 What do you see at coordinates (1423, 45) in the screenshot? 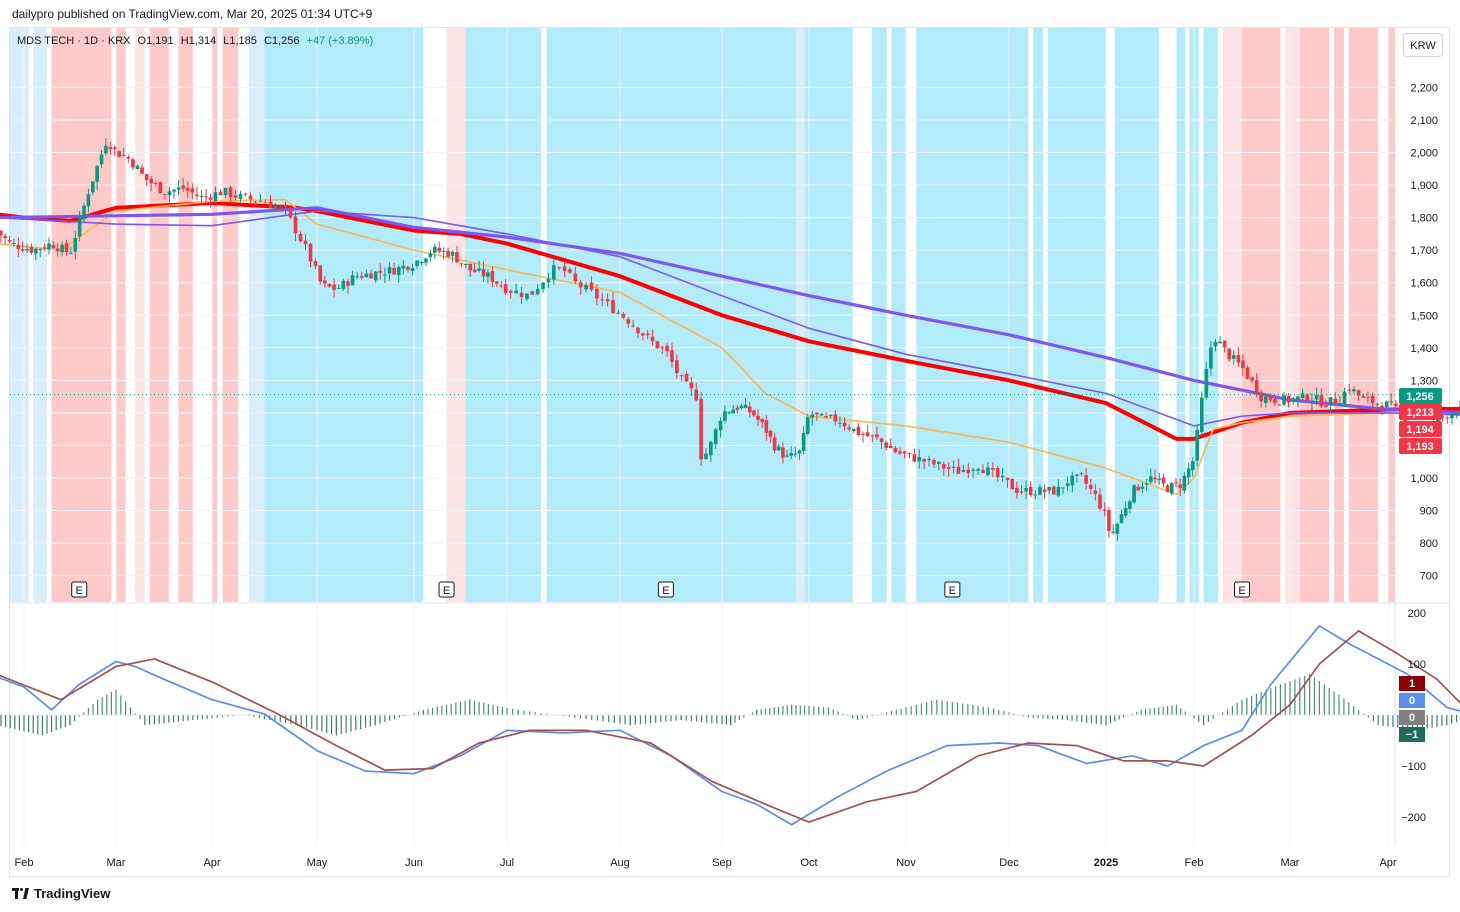
I see `currency-button: KRW` at bounding box center [1423, 45].